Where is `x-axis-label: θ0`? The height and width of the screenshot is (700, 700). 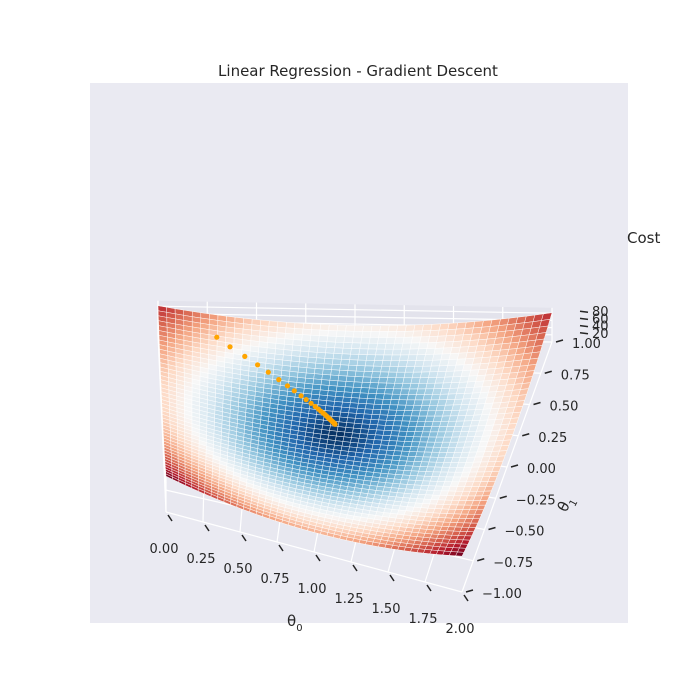 x-axis-label: θ0 is located at coordinates (295, 623).